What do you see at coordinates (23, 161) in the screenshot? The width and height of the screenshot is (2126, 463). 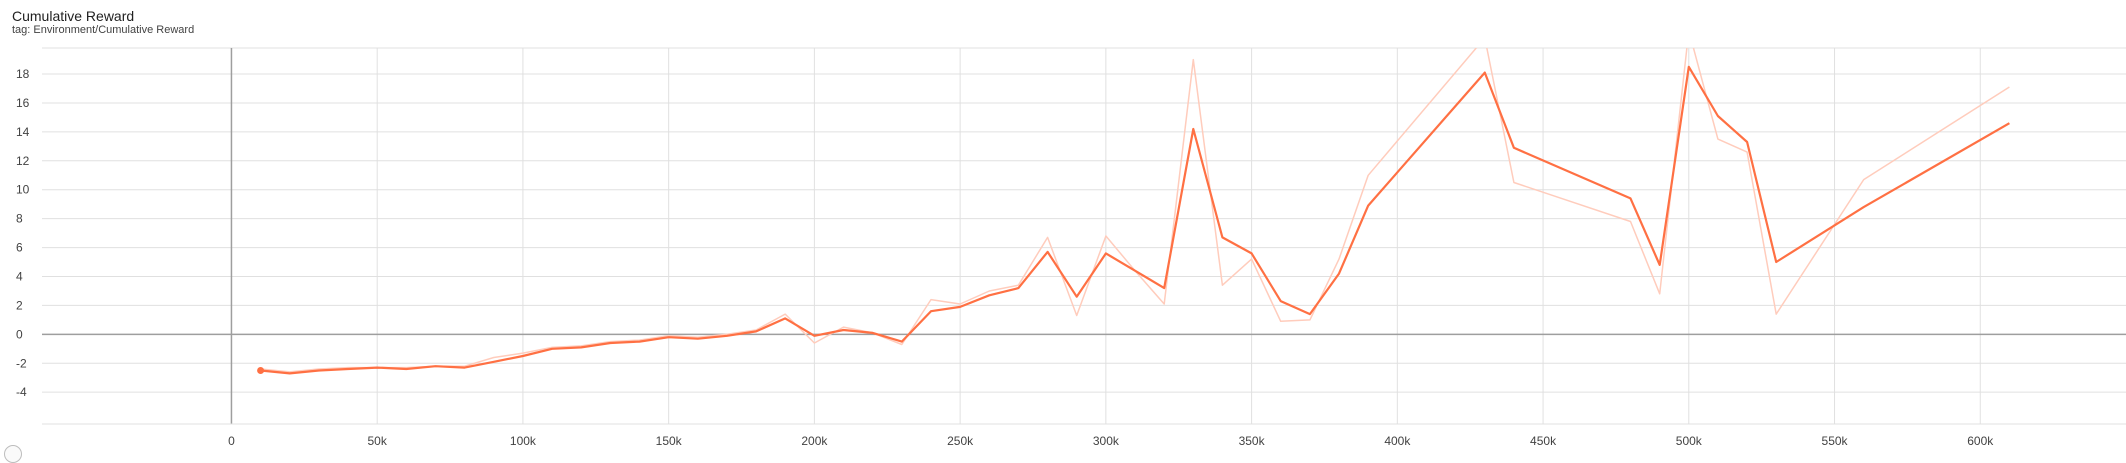 I see `y-tick-label: 12` at bounding box center [23, 161].